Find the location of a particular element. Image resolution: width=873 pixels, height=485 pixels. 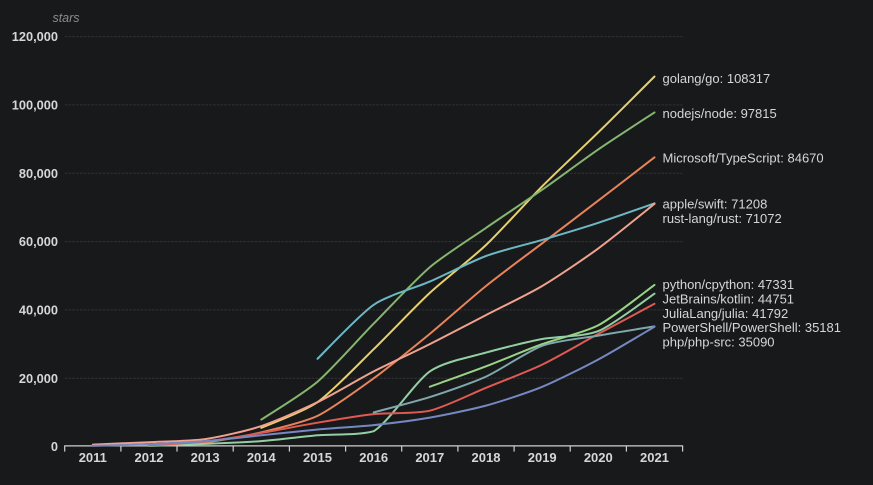

svg-text: golang/go: 108317 is located at coordinates (717, 78).